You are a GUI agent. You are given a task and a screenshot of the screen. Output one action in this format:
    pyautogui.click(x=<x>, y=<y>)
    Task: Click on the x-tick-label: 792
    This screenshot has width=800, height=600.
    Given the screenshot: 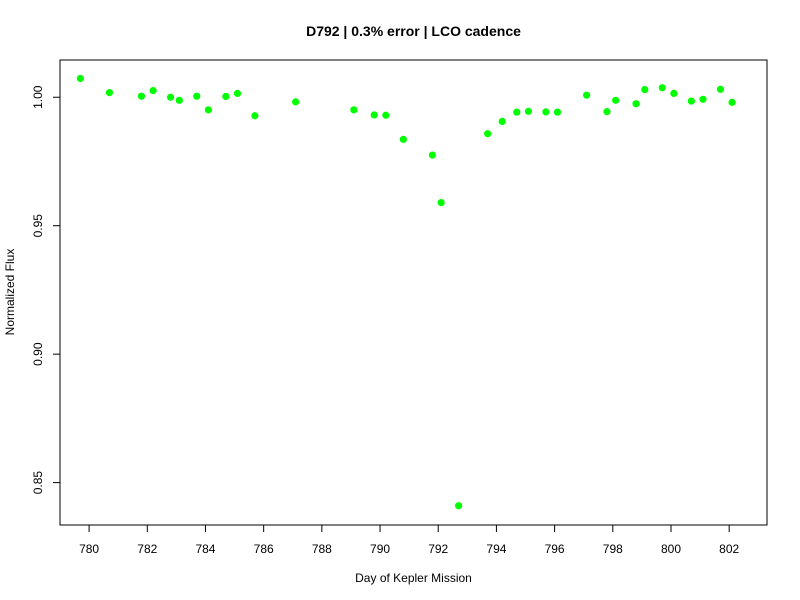 What is the action you would take?
    pyautogui.click(x=438, y=549)
    